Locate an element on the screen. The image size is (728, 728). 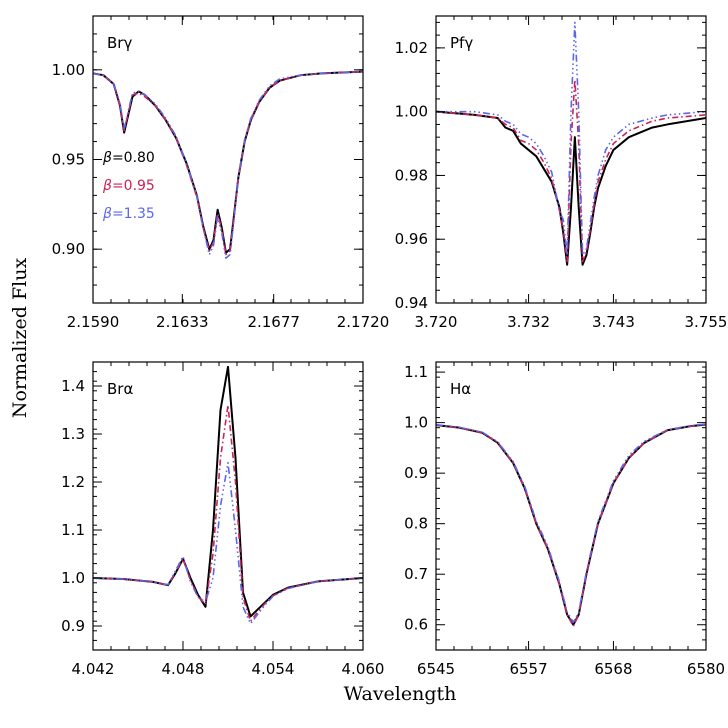
y-tick-label: 0.96 is located at coordinates (411, 239).